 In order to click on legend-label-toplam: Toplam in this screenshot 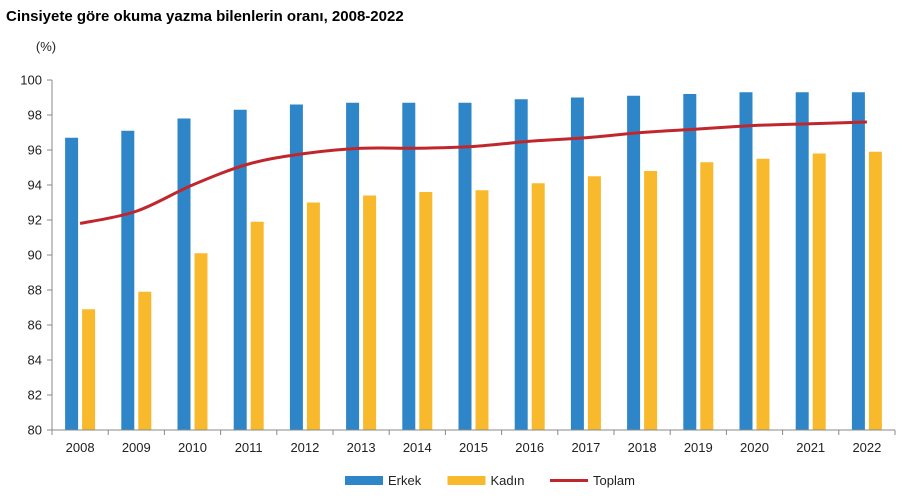, I will do `click(614, 480)`.